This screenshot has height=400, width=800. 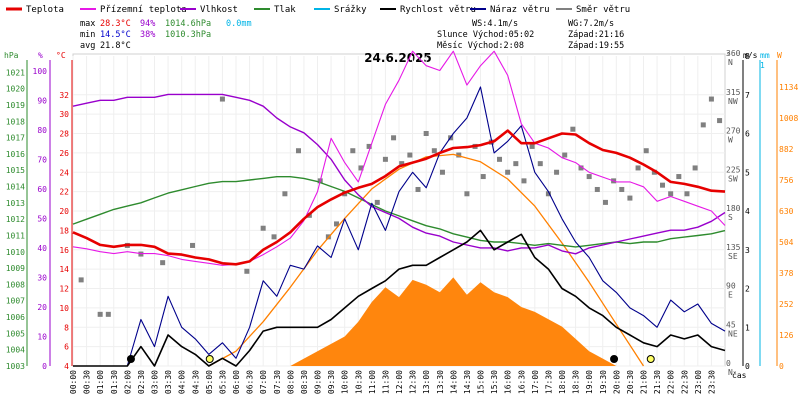 What do you see at coordinates (15, 317) in the screenshot?
I see `hpa-tick-label: 1006` at bounding box center [15, 317].